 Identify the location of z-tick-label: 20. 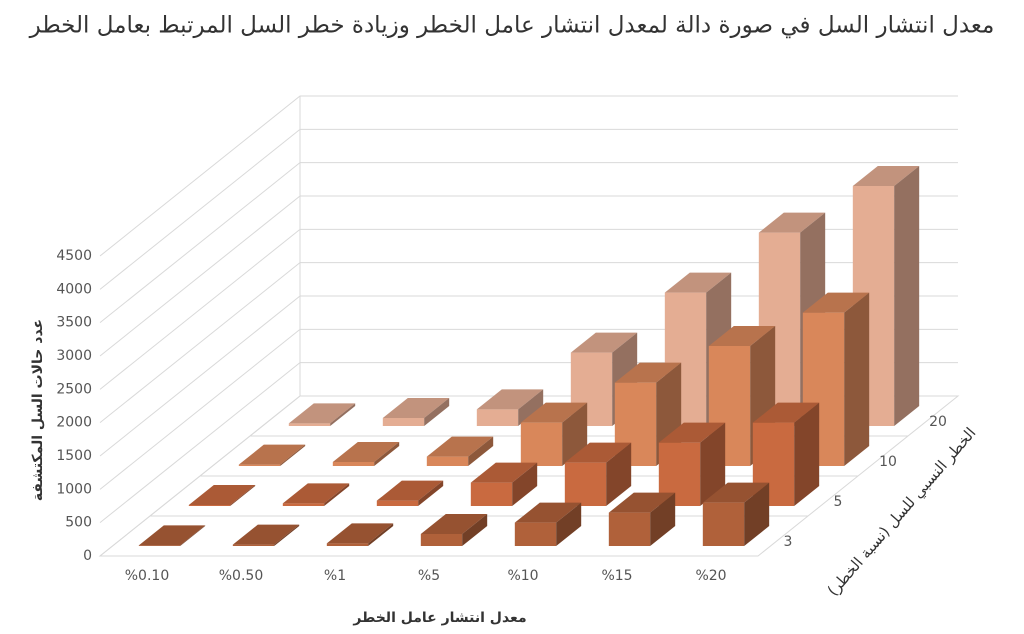
(938, 422).